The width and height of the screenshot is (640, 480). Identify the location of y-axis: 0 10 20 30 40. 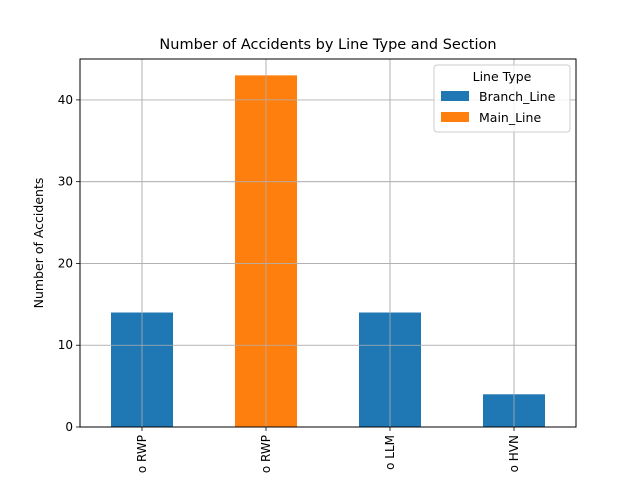
(69, 263).